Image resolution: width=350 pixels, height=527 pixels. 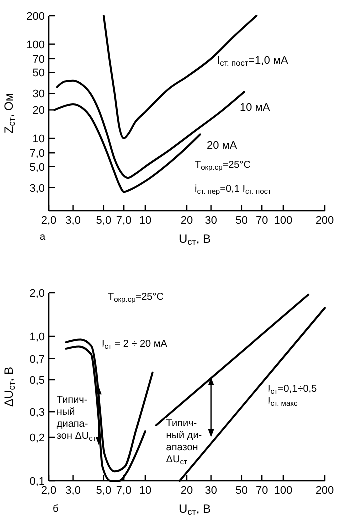 What do you see at coordinates (37, 438) in the screenshot?
I see `y-tick-label: 0,2` at bounding box center [37, 438].